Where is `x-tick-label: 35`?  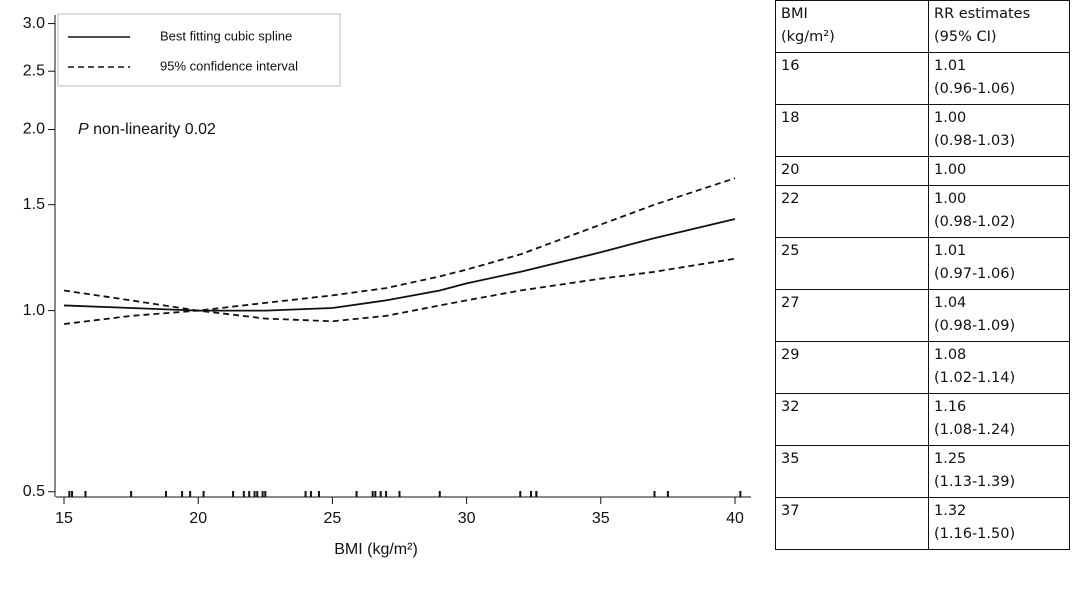
x-tick-label: 35 is located at coordinates (601, 518).